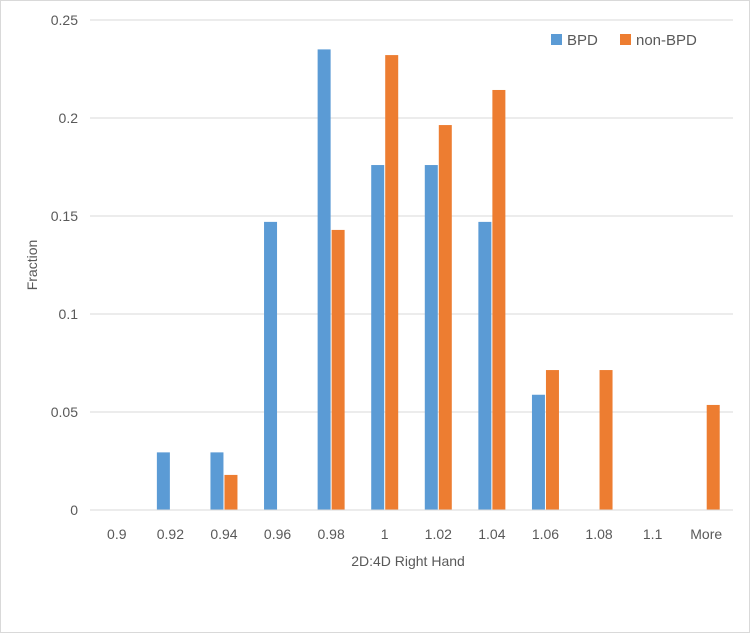 The image size is (750, 633). I want to click on bar-bpd-1.04, so click(485, 365).